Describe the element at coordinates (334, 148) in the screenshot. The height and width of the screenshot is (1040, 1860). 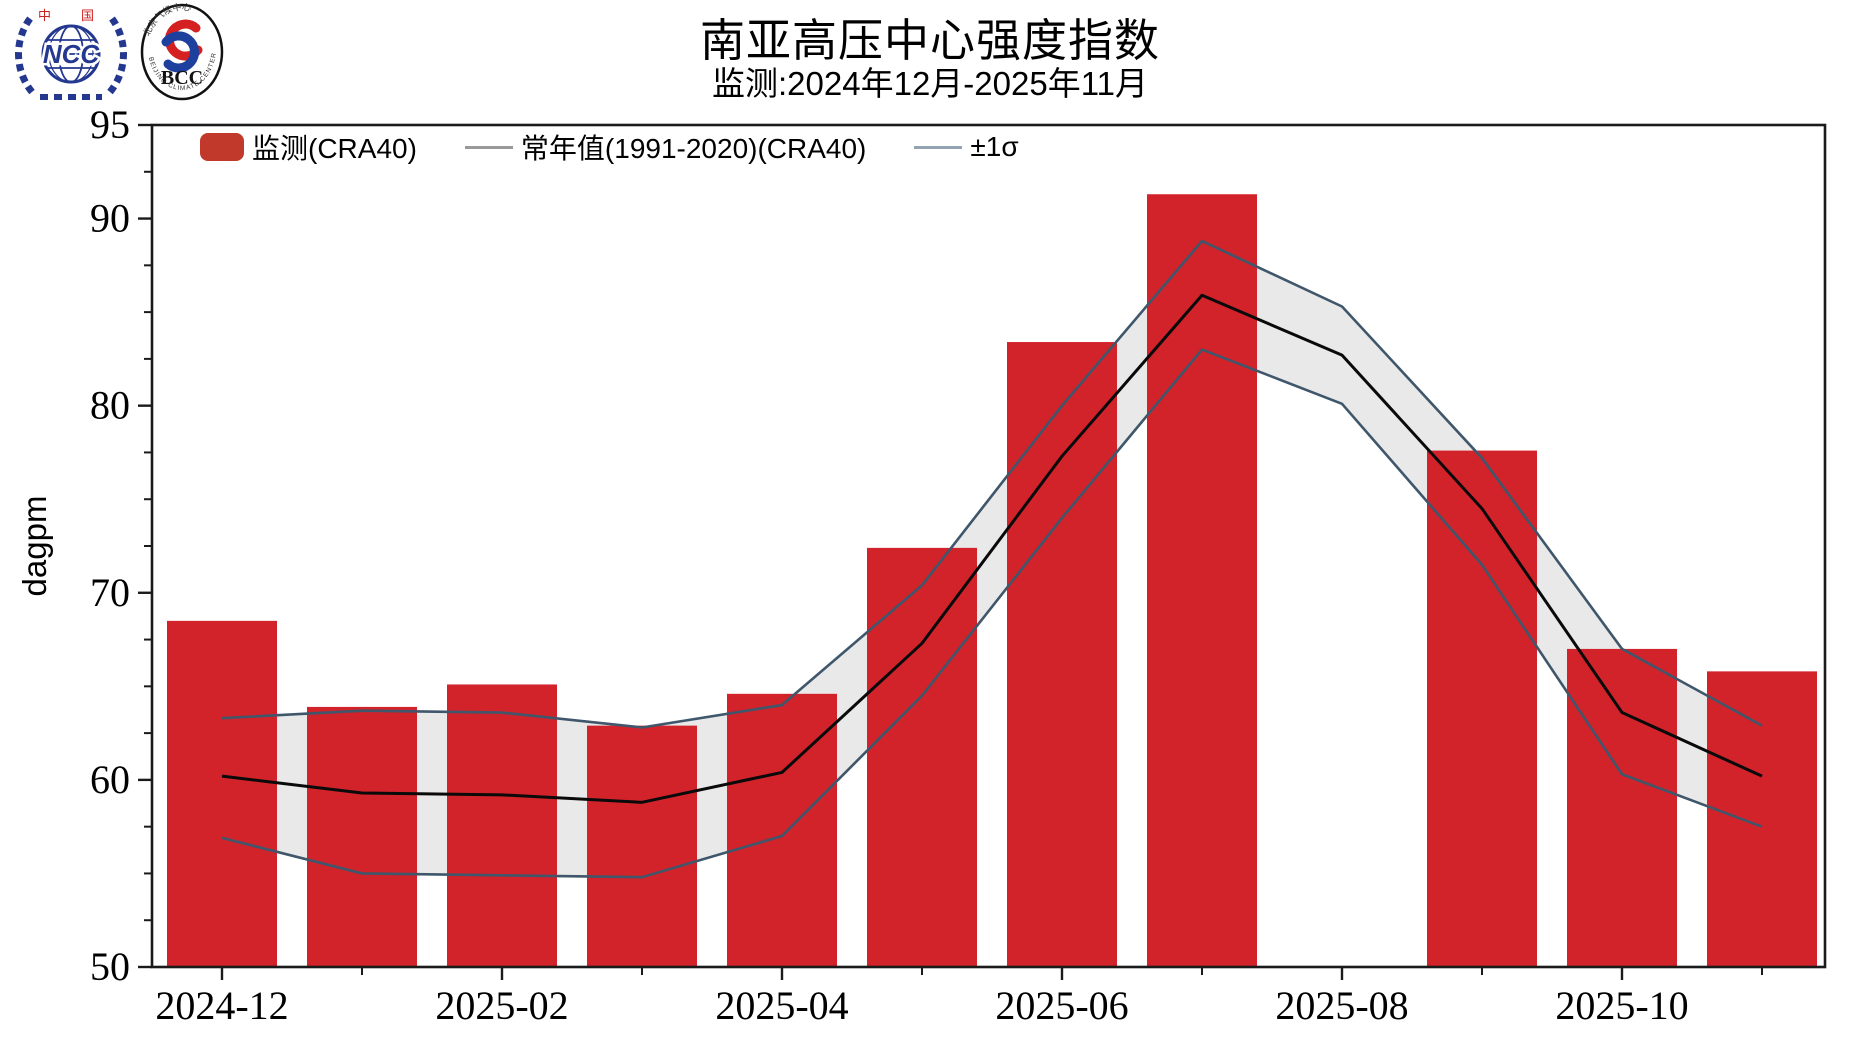
I see `legend-label-monitor: 监测(CRA40)` at that location.